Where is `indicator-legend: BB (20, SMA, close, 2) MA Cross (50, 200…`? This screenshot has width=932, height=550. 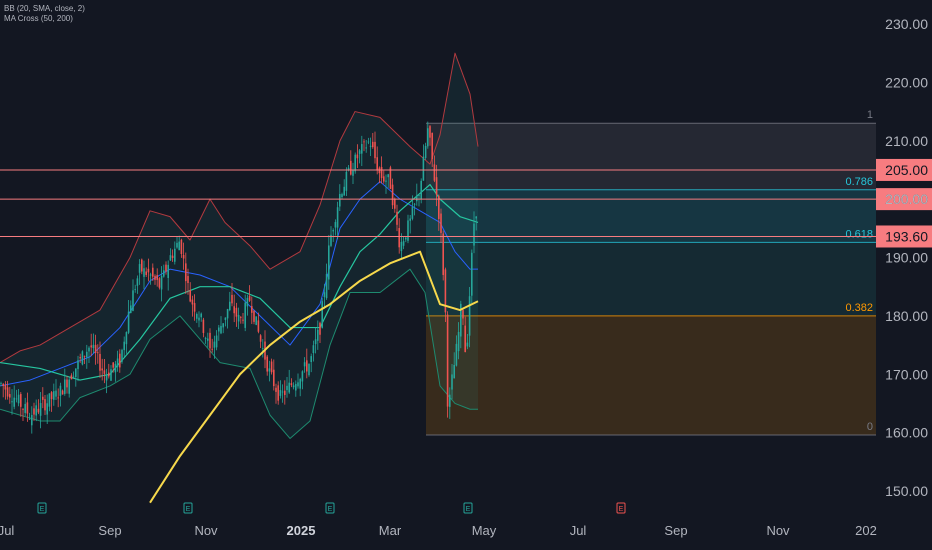
indicator-legend: BB (20, SMA, close, 2) MA Cross (50, 200… is located at coordinates (44, 14).